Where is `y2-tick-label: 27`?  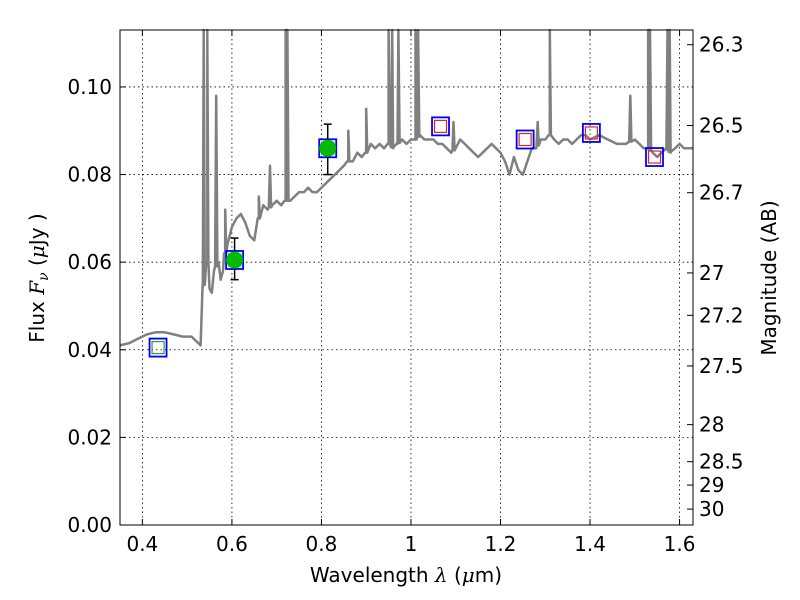
y2-tick-label: 27 is located at coordinates (711, 273).